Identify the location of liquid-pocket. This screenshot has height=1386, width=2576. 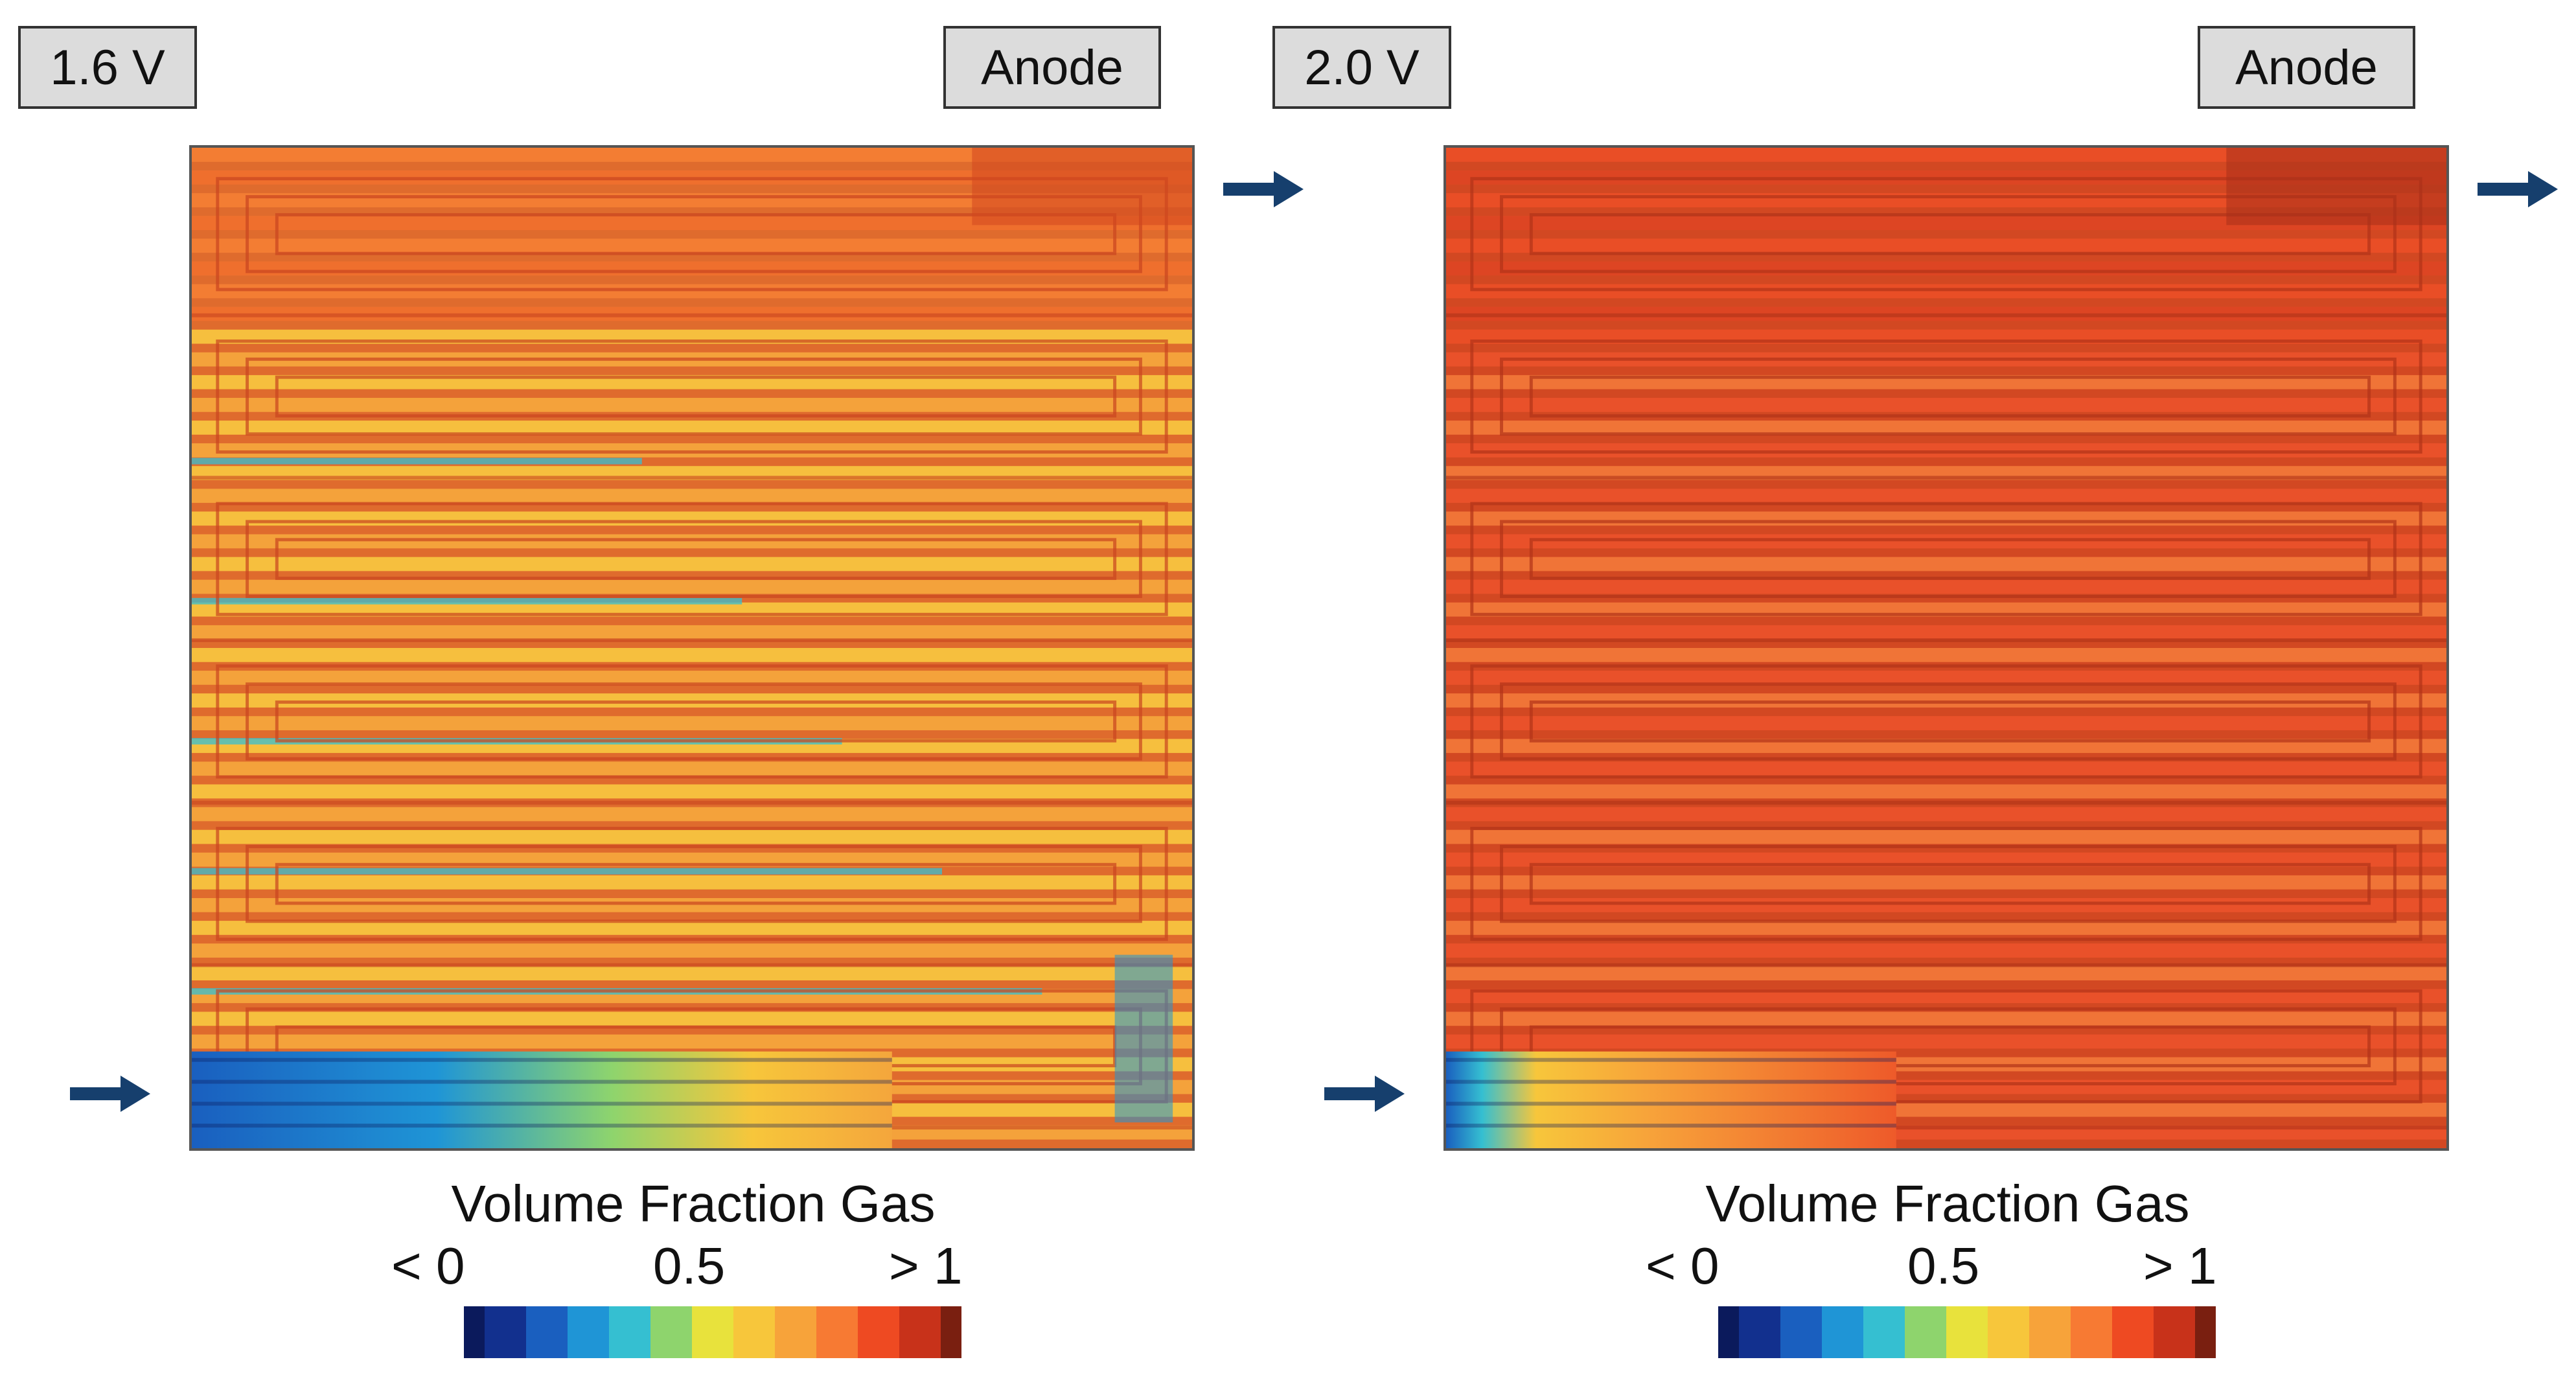
(1143, 1038).